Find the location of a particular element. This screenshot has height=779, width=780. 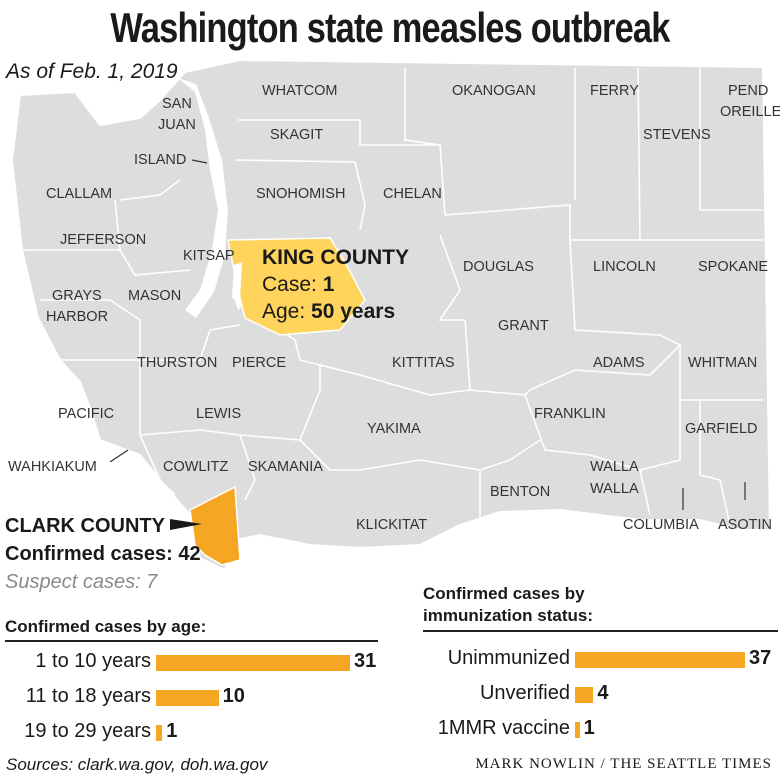

county-adams: ADAMS is located at coordinates (619, 363).